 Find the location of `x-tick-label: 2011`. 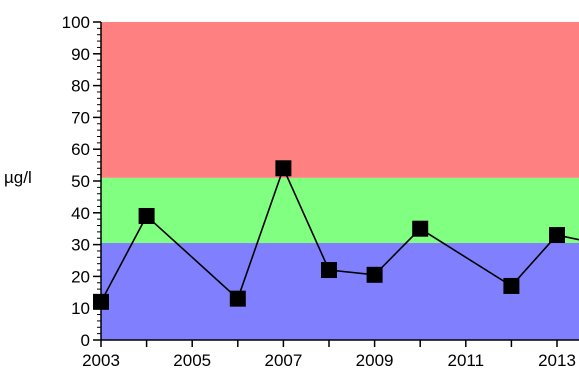

x-tick-label: 2011 is located at coordinates (466, 360).